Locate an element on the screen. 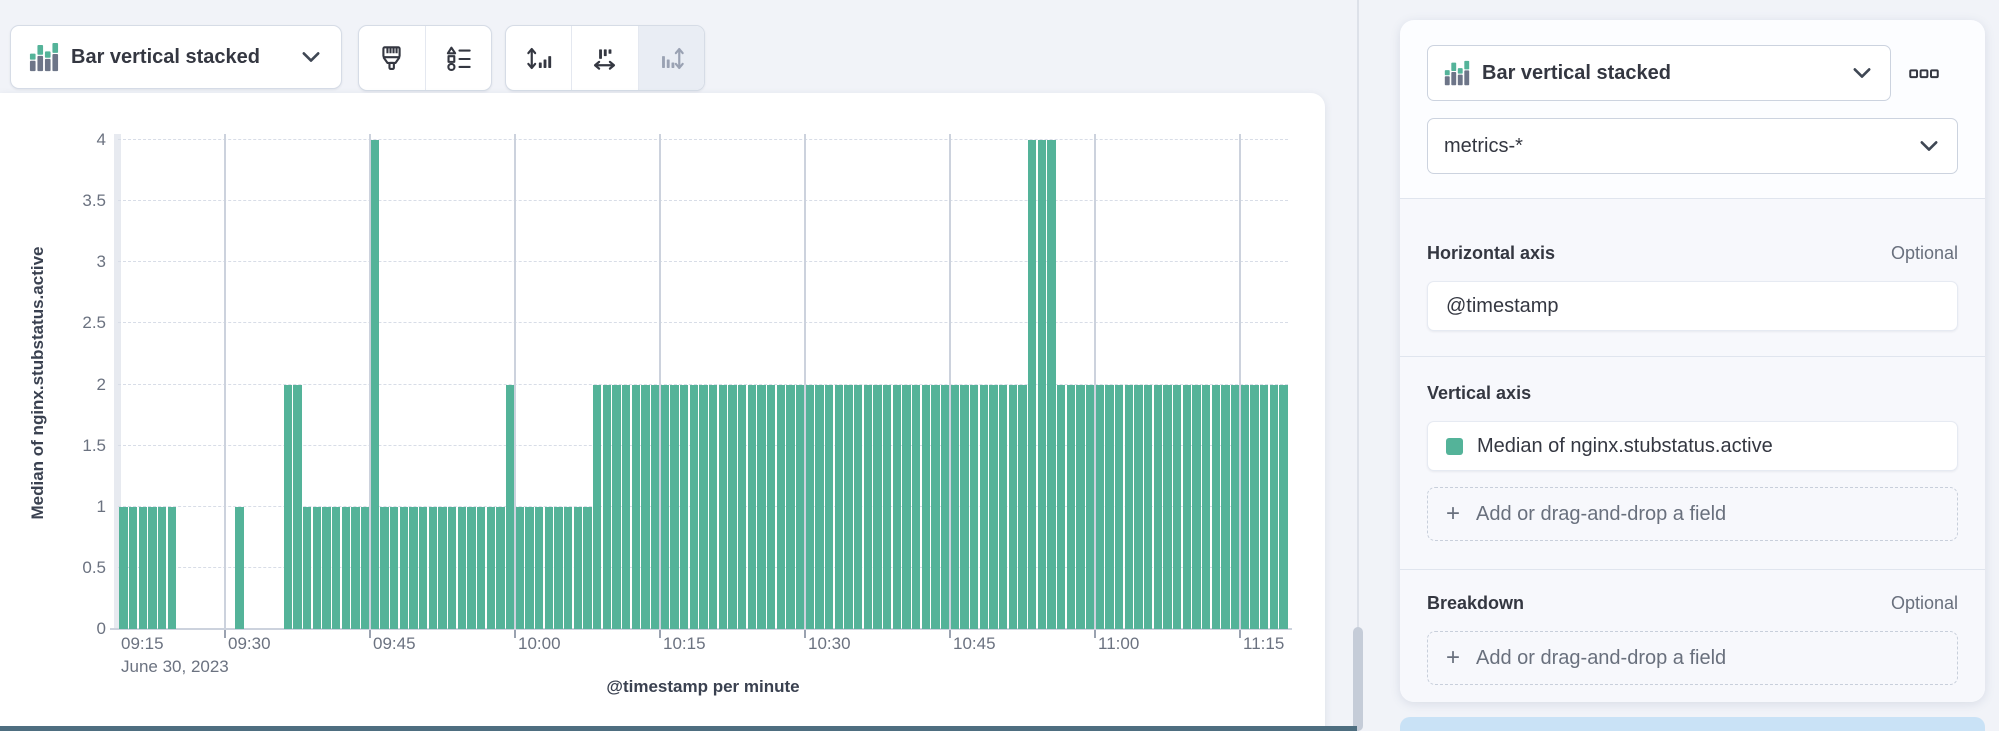  vertical-axis-button is located at coordinates (538, 58).